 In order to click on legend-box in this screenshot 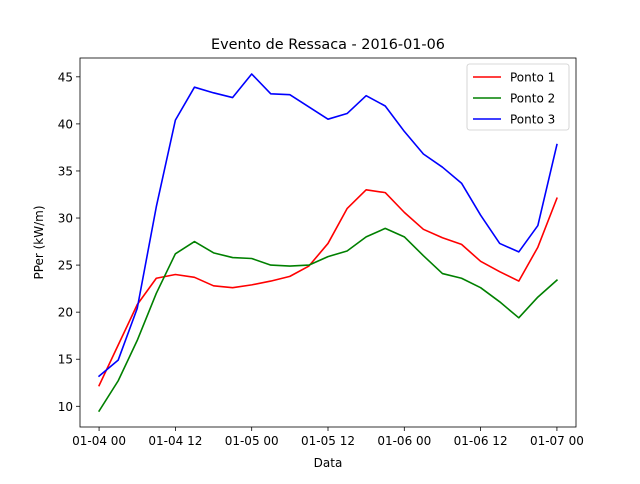, I will do `click(518, 97)`.